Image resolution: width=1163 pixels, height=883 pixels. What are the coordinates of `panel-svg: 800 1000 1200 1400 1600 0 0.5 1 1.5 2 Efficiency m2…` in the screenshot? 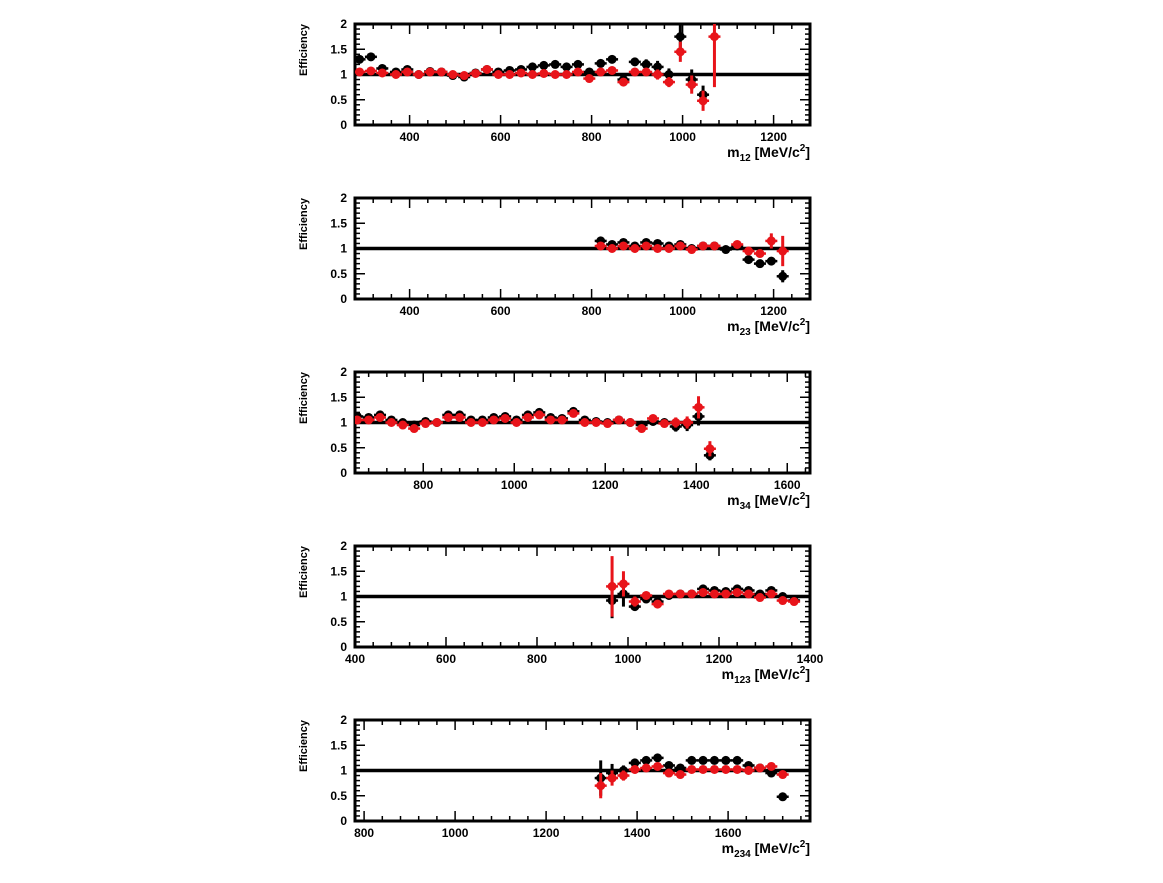 It's located at (555, 786).